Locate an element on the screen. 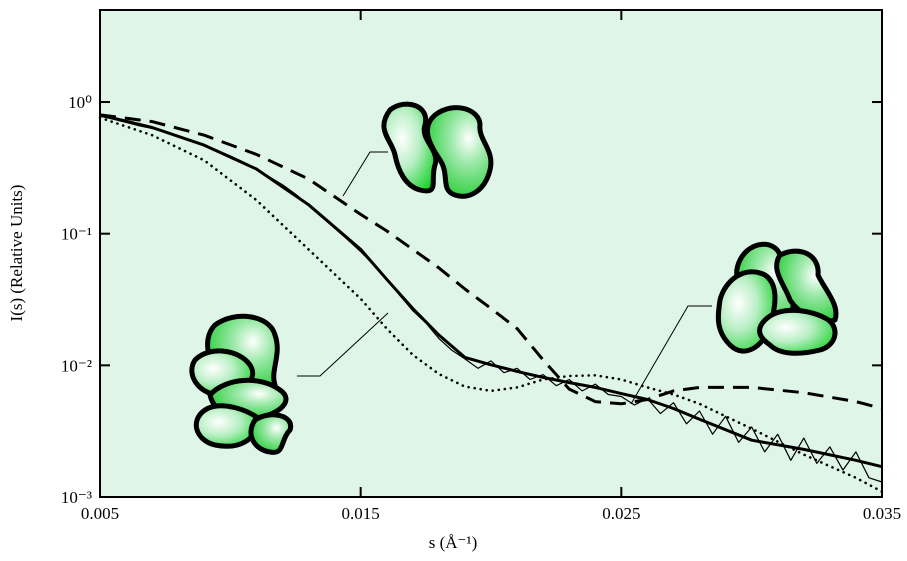 The height and width of the screenshot is (561, 907). x-axis-label: s (Å⁻¹) is located at coordinates (453, 542).